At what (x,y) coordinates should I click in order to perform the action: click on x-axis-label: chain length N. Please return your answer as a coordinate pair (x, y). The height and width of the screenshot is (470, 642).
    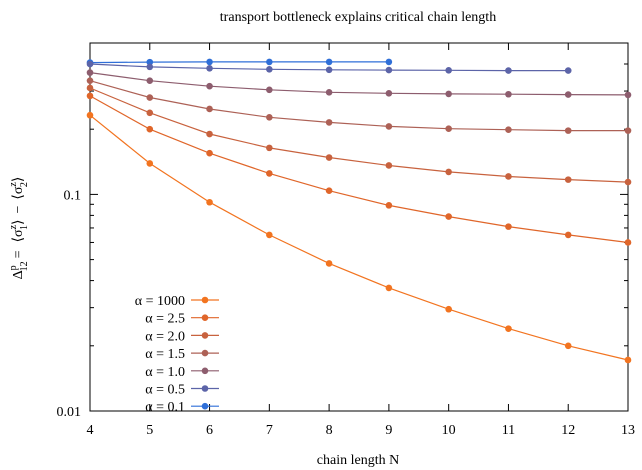
    Looking at the image, I should click on (358, 460).